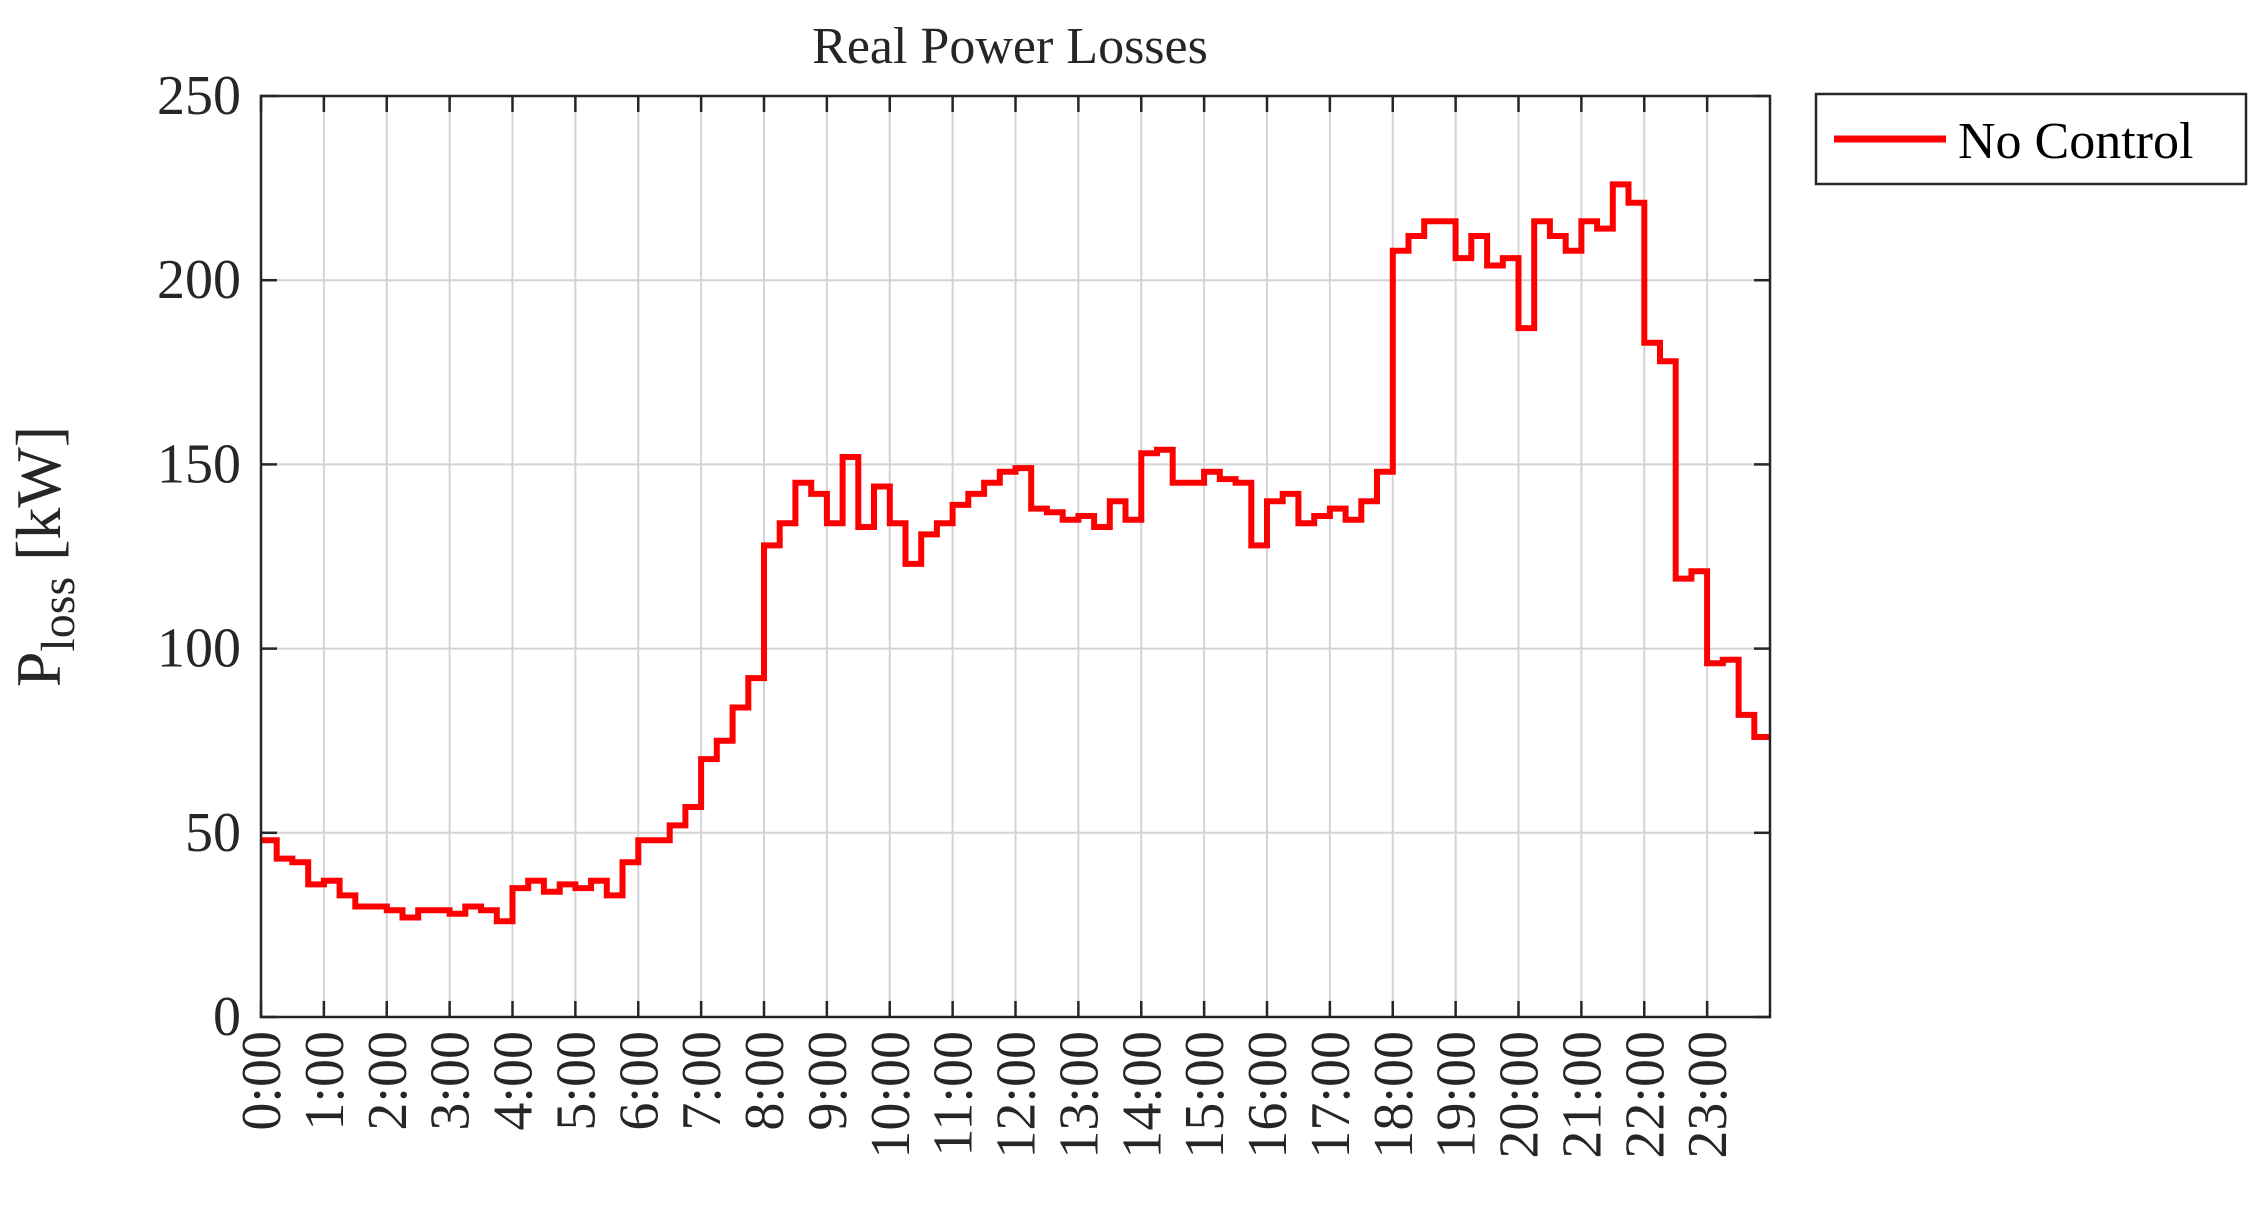  Describe the element at coordinates (1142, 1095) in the screenshot. I see `x-tick-label: 14:00` at that location.